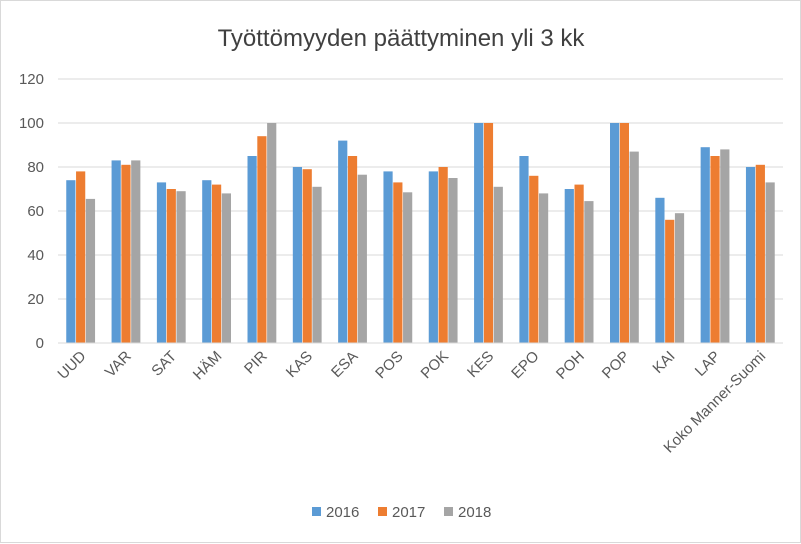 The height and width of the screenshot is (544, 801). What do you see at coordinates (71, 365) in the screenshot?
I see `x-tick-label: UUD` at bounding box center [71, 365].